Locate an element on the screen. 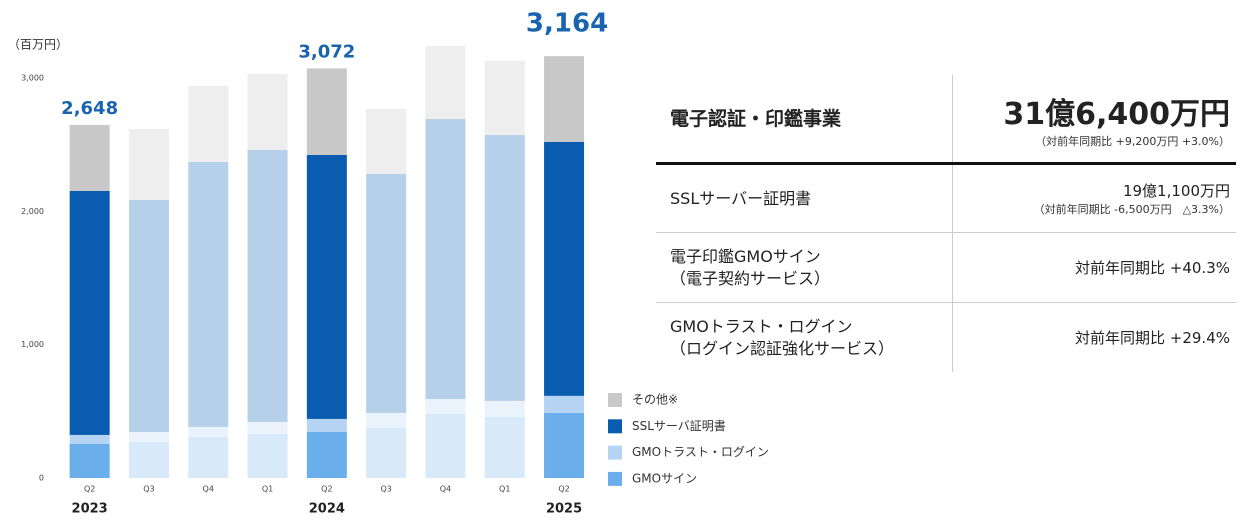 The height and width of the screenshot is (521, 1247). total-label: 2,648 is located at coordinates (89, 108).